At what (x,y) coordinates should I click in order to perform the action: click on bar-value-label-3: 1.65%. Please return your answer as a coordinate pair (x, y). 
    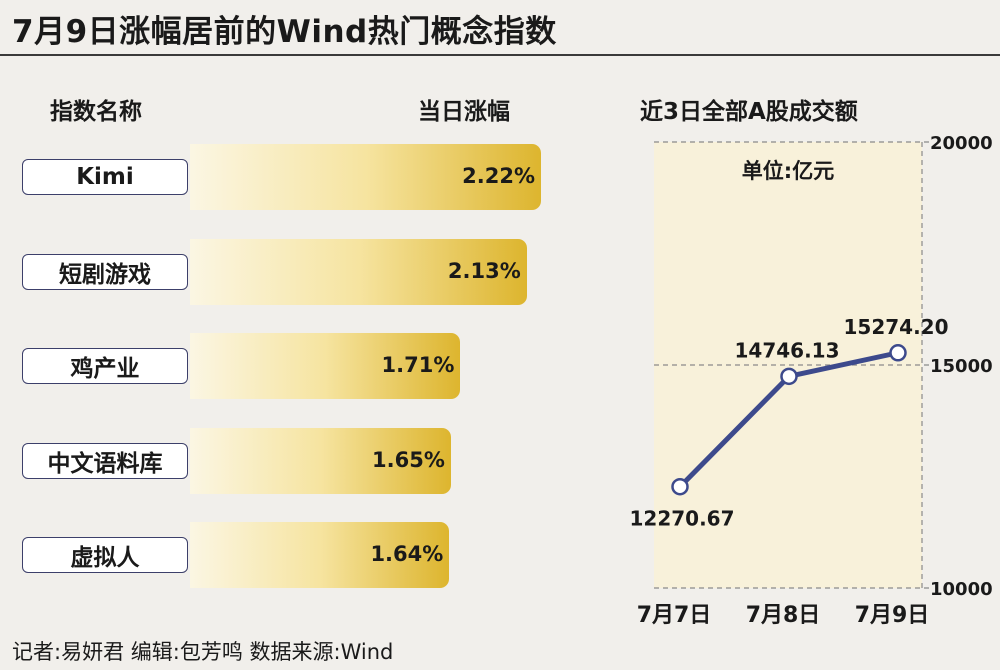
    Looking at the image, I should click on (408, 459).